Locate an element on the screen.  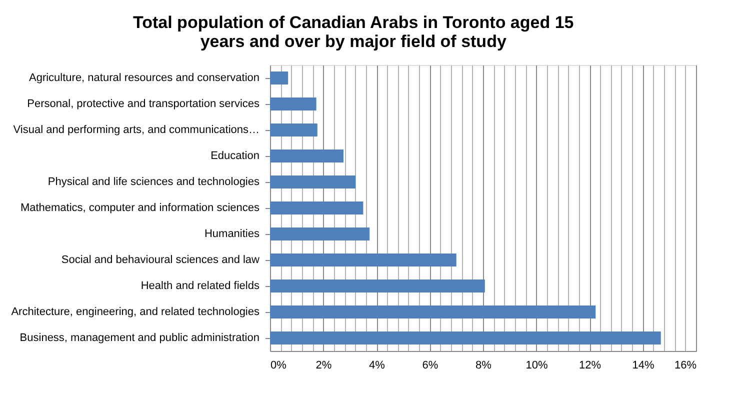
y-tick-label: Architecture, engineering, and related technologies is located at coordinates (135, 312).